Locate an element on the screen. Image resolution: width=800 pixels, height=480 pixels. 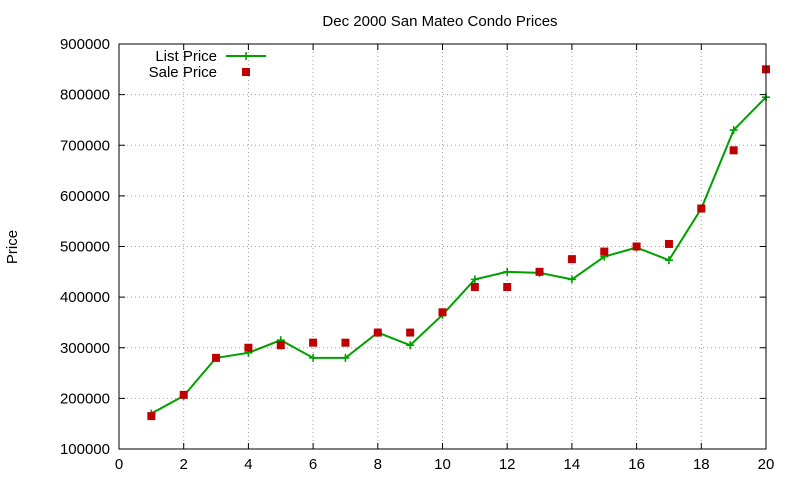
x-tick-label: 12 is located at coordinates (507, 464).